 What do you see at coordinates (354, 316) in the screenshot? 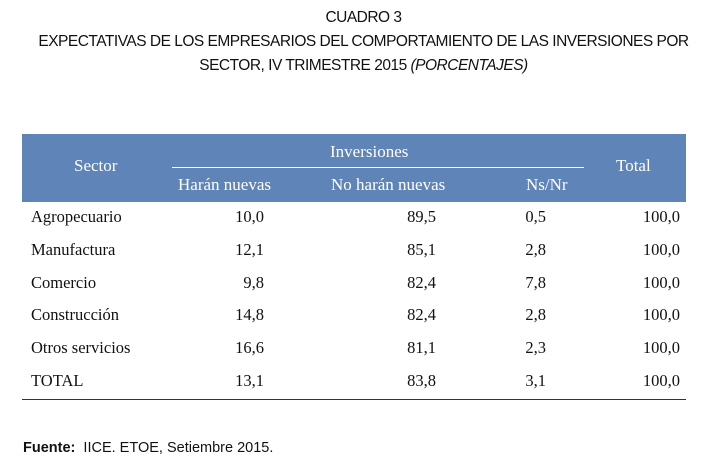
I see `table-row: Construcción 14,8 82,4 2,8 100,0` at bounding box center [354, 316].